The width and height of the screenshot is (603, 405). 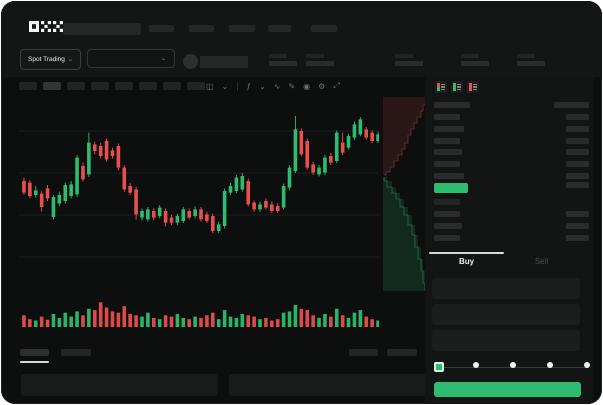 What do you see at coordinates (336, 85) in the screenshot?
I see `fullscreen-icon: ⤢` at bounding box center [336, 85].